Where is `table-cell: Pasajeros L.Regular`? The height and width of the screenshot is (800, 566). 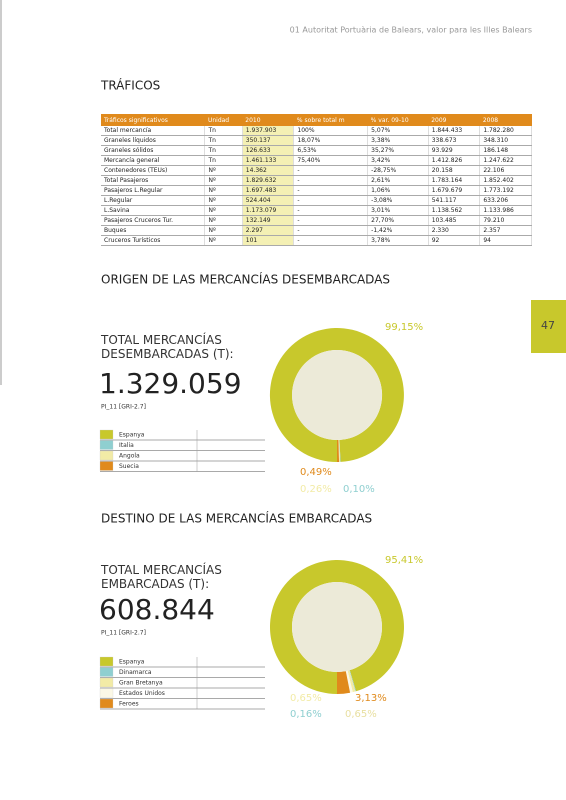
table-cell: Pasajeros L.Regular is located at coordinates (153, 190).